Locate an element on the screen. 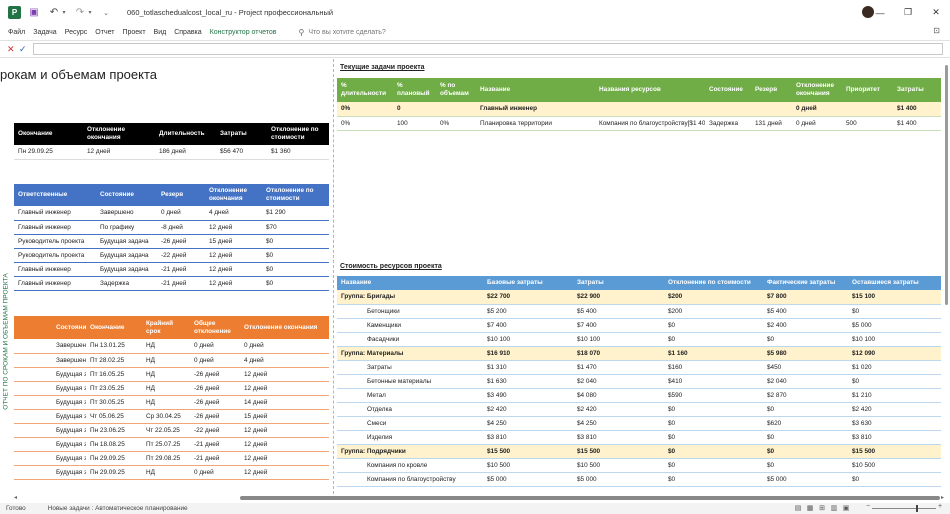 The width and height of the screenshot is (950, 514). col-header: Оставшиеся затраты is located at coordinates (894, 283).